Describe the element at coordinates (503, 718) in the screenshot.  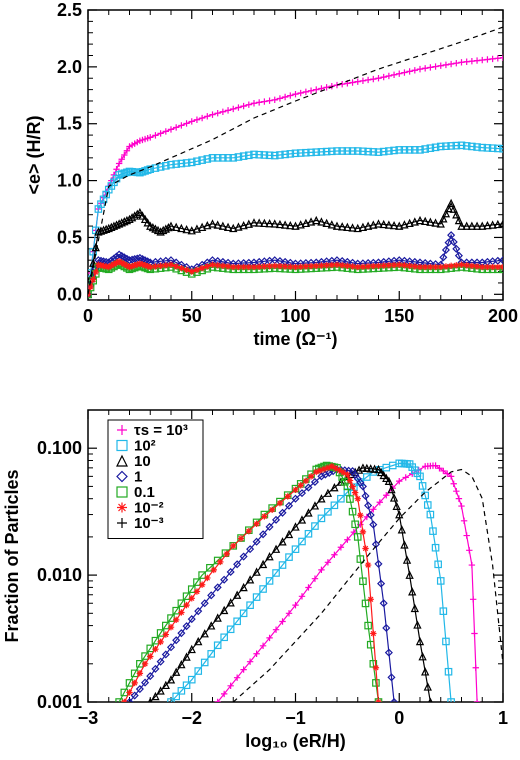
I see `x-tick-label: 1` at that location.